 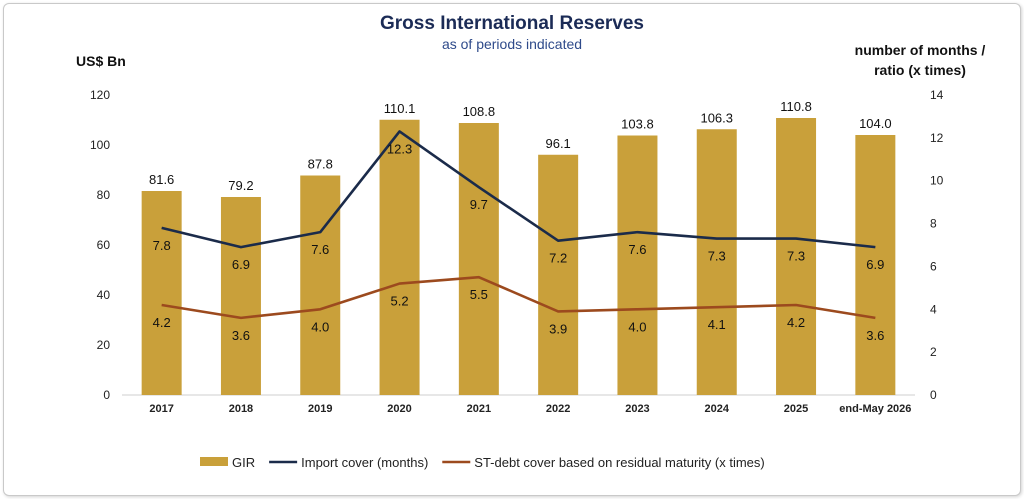 What do you see at coordinates (479, 294) in the screenshot?
I see `st-debt-cover-label: 5.5` at bounding box center [479, 294].